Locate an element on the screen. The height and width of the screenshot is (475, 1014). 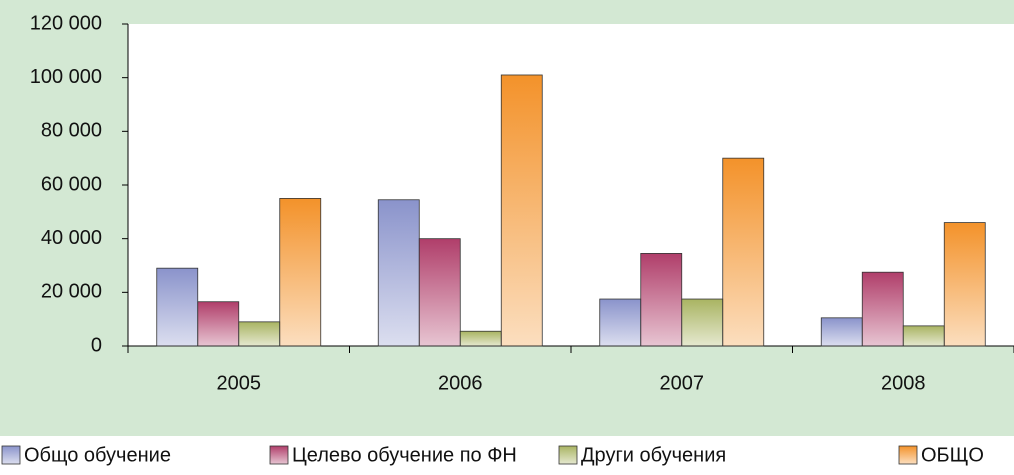
x-tick-label: 2007 is located at coordinates (682, 383).